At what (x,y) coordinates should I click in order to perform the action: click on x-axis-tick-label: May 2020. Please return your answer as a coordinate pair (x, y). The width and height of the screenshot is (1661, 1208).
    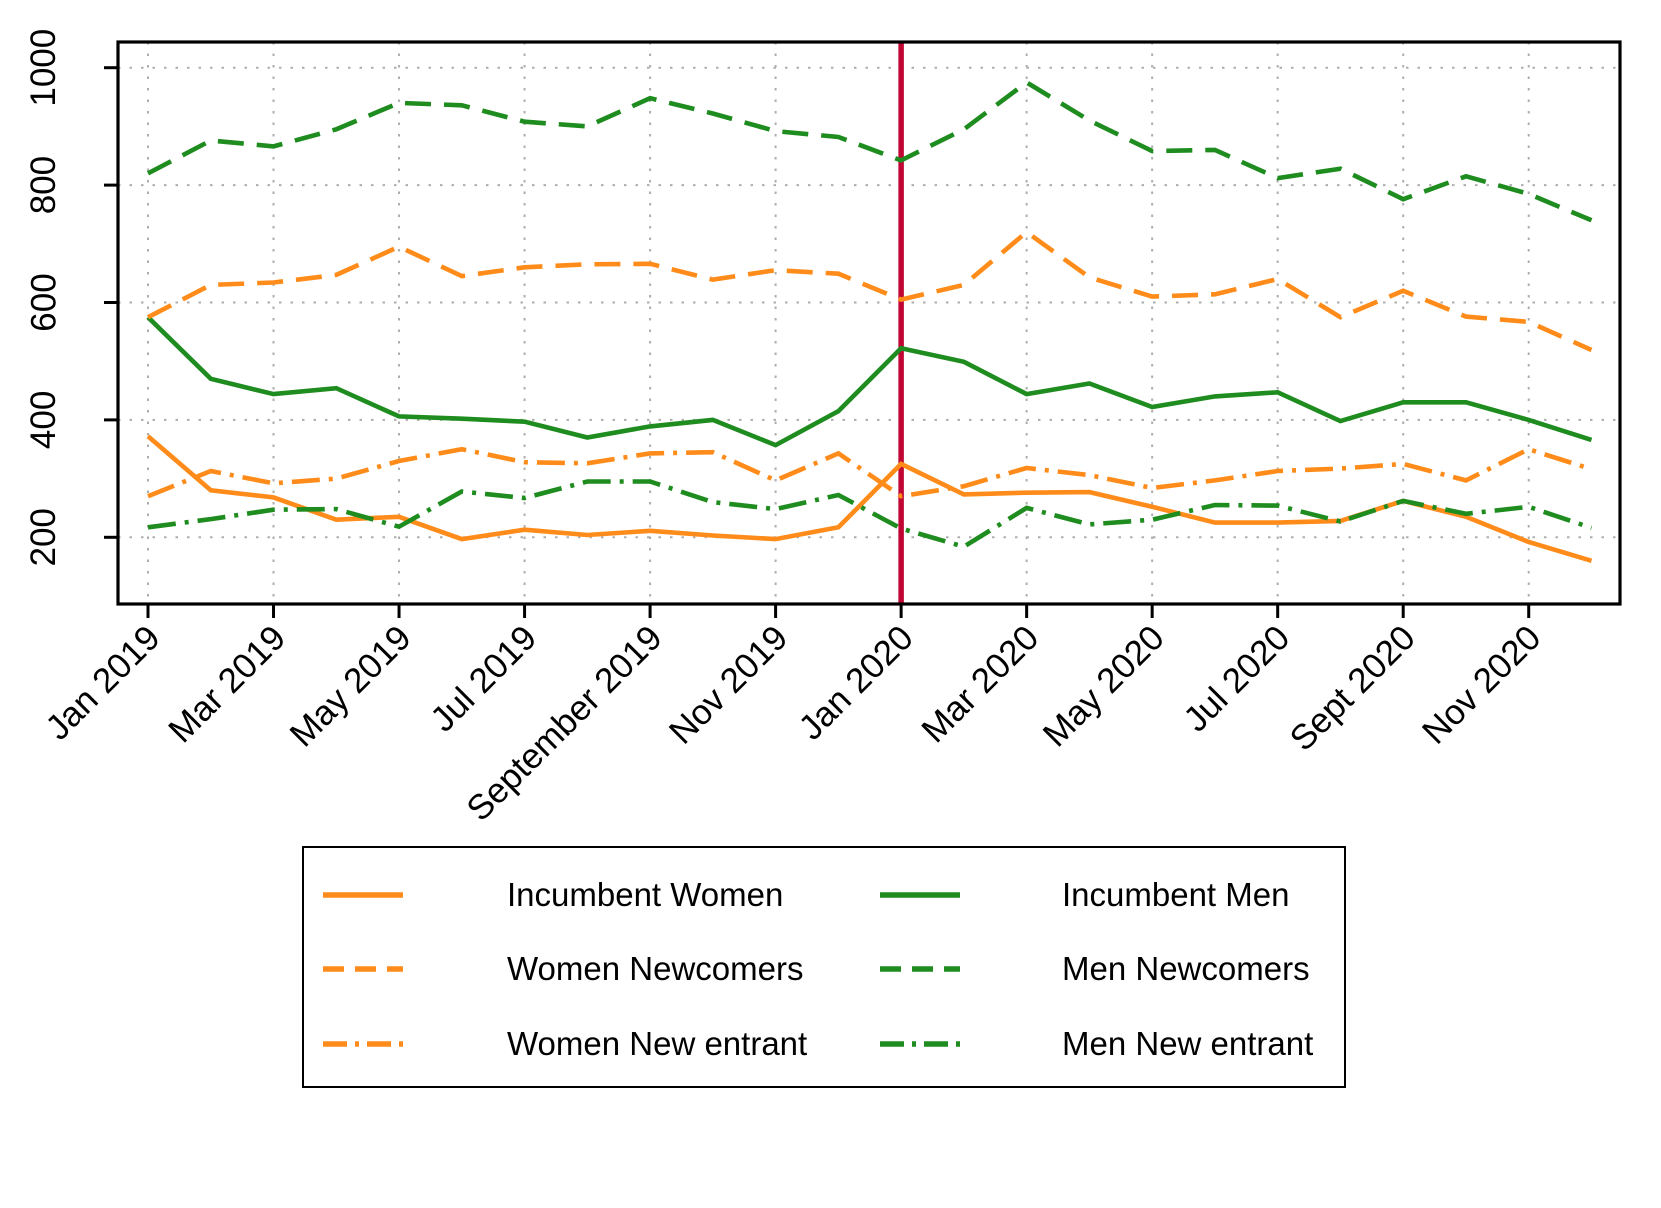
    Looking at the image, I should click on (1104, 686).